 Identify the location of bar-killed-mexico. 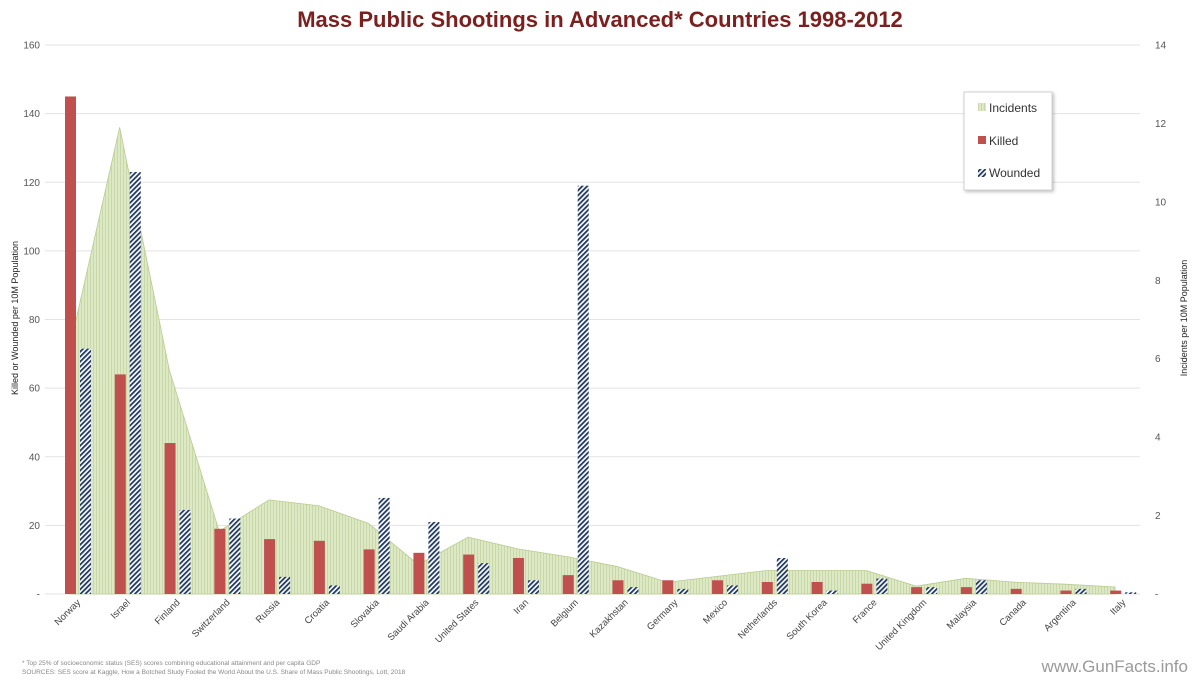
(718, 587).